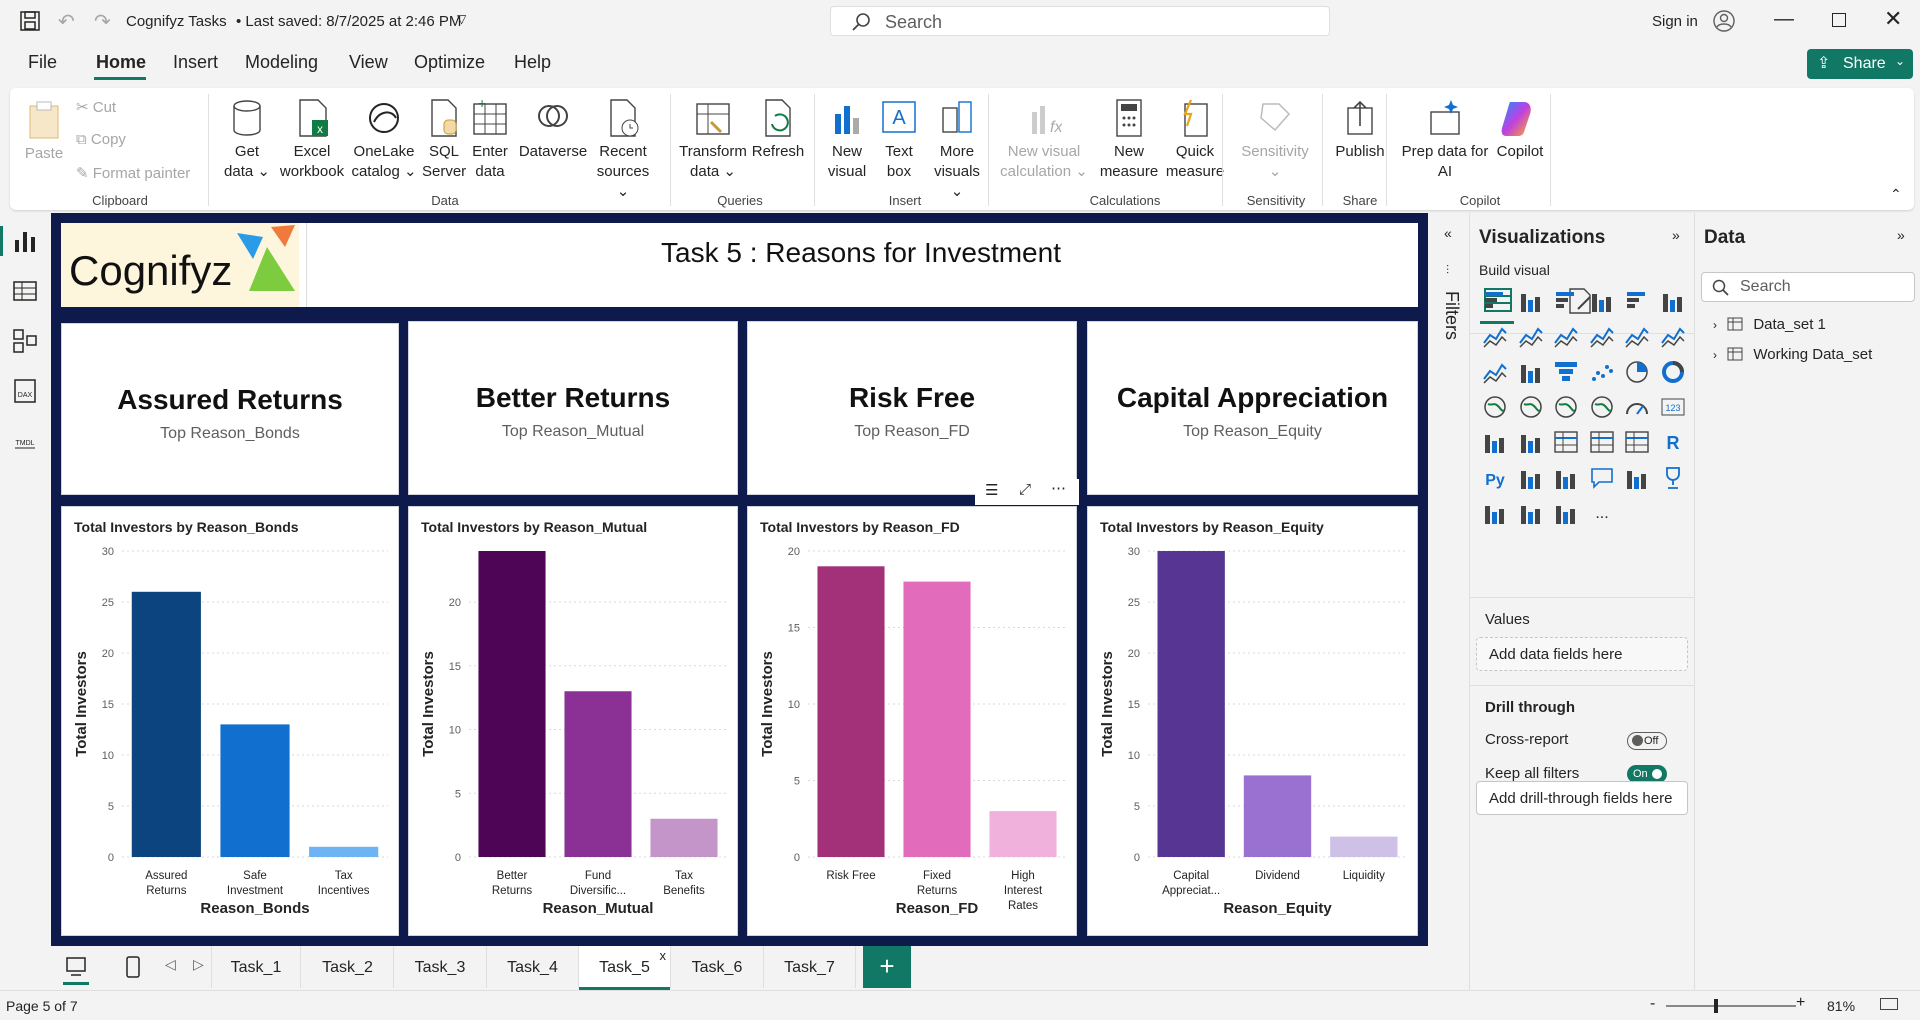 Image resolution: width=1920 pixels, height=1020 pixels. What do you see at coordinates (1044, 140) in the screenshot?
I see `new-visual-calculation-button: fx New visual calculation ⌄` at bounding box center [1044, 140].